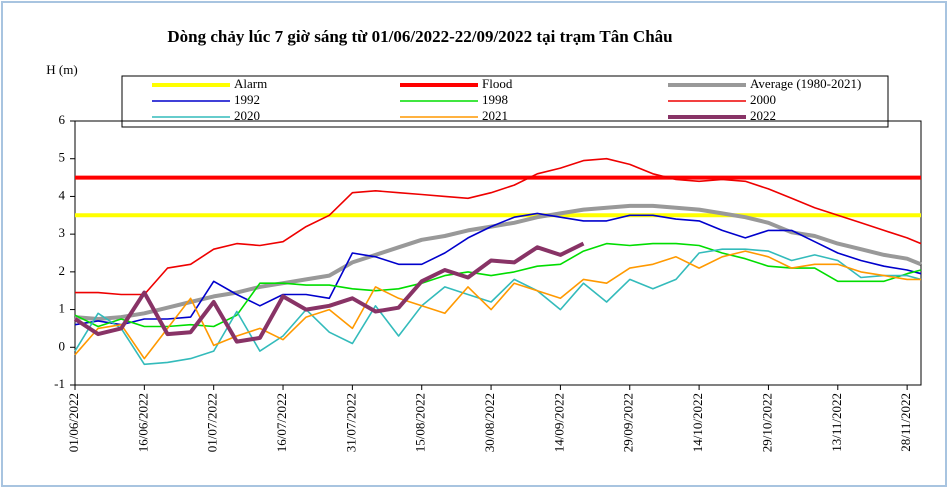 The width and height of the screenshot is (948, 488). Describe the element at coordinates (73, 422) in the screenshot. I see `x-tick-label: 01/06/2022` at that location.